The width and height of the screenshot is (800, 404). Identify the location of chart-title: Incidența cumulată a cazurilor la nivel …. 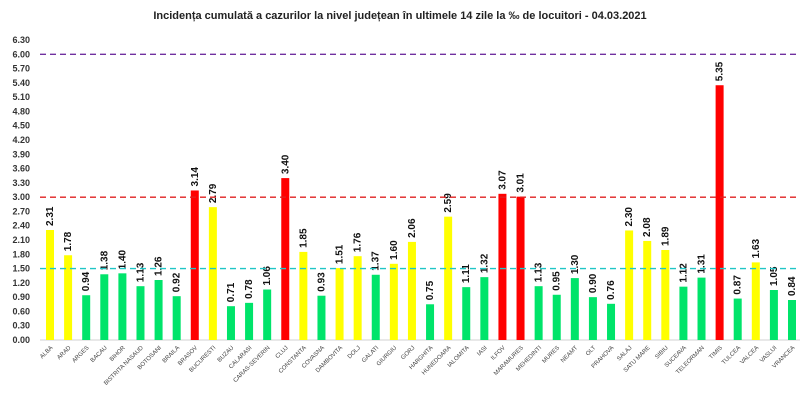
(400, 16).